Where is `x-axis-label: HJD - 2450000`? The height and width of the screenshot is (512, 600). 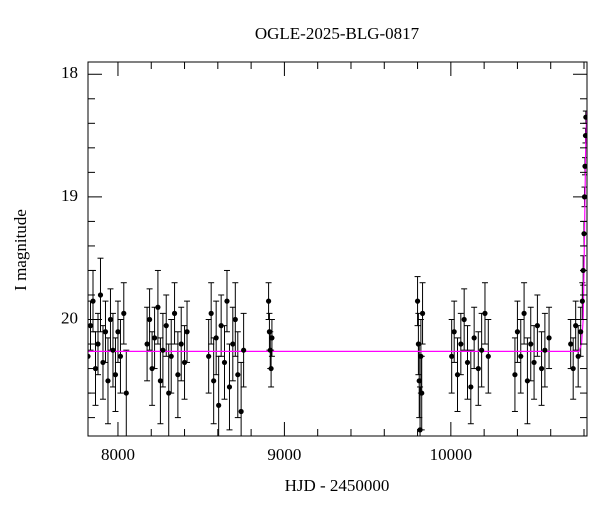
x-axis-label: HJD - 2450000 is located at coordinates (337, 485).